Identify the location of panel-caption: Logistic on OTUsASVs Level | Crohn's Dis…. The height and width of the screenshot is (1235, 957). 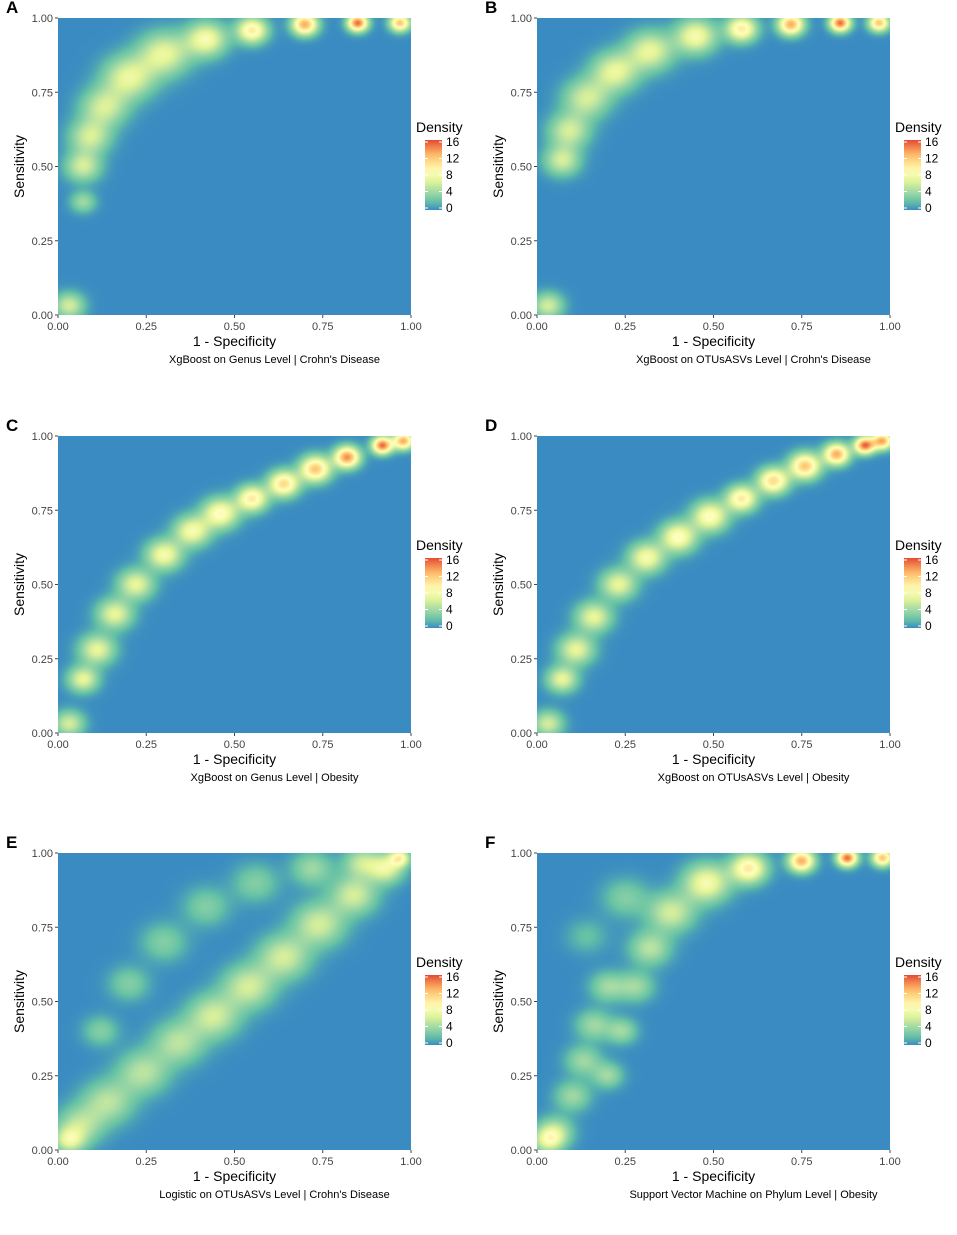
(274, 1195).